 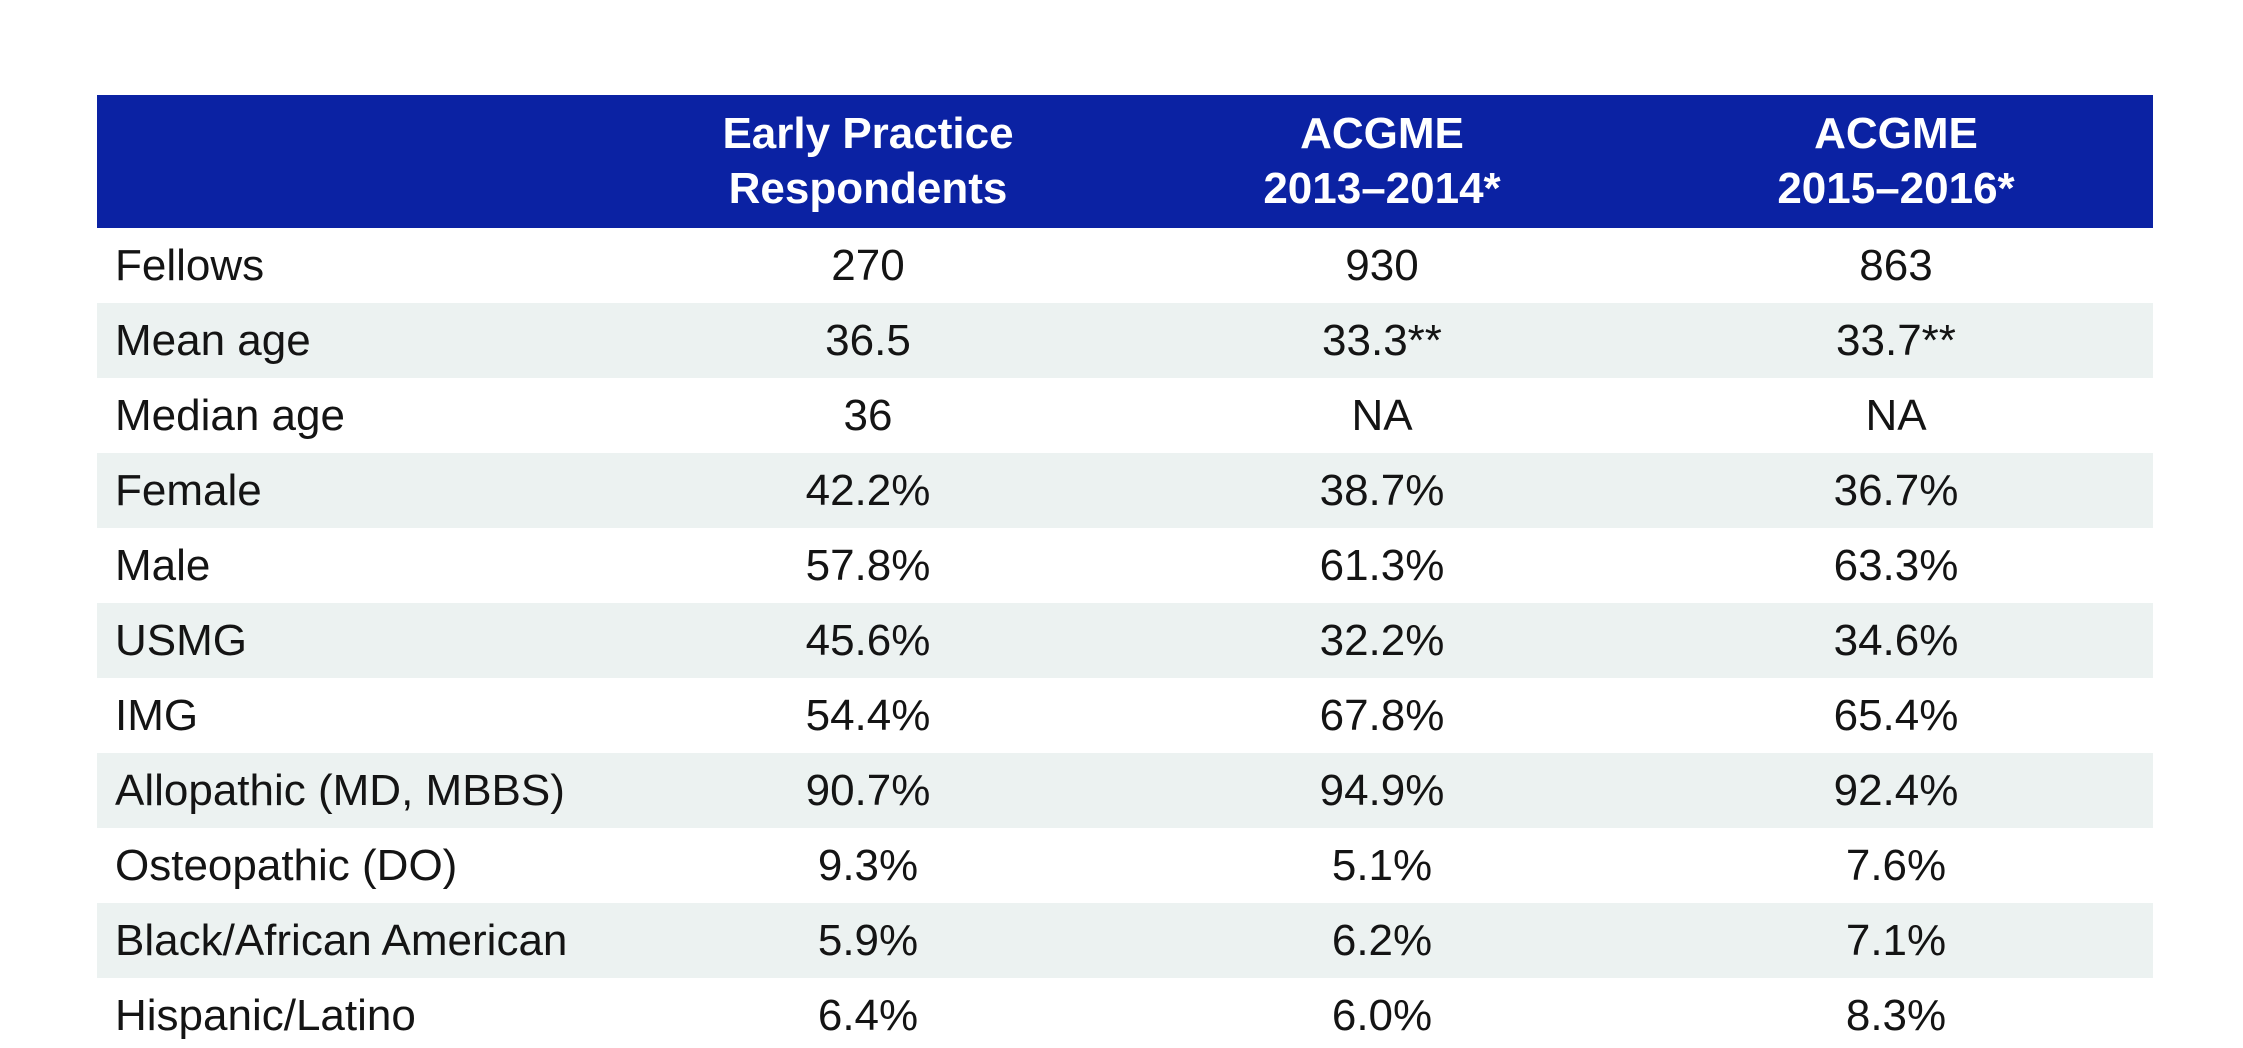 I want to click on table-row: IMG 54.4% 67.8% 65.4%, so click(x=1125, y=715).